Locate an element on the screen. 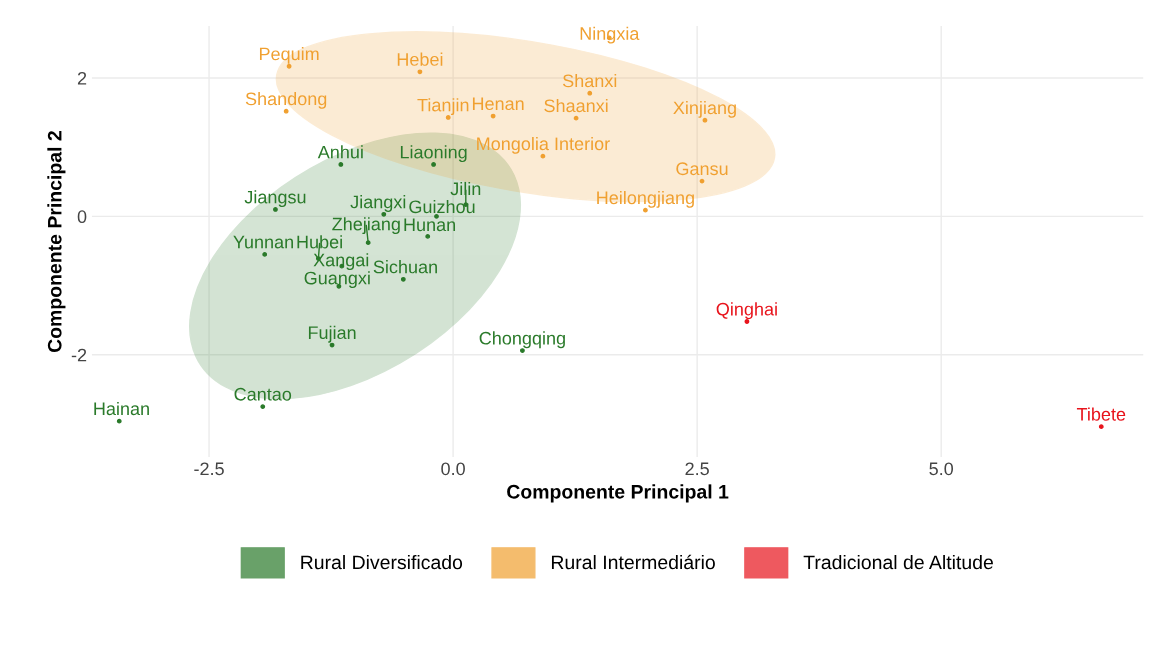 The image size is (1149, 653). data-label: Hainan is located at coordinates (121, 408).